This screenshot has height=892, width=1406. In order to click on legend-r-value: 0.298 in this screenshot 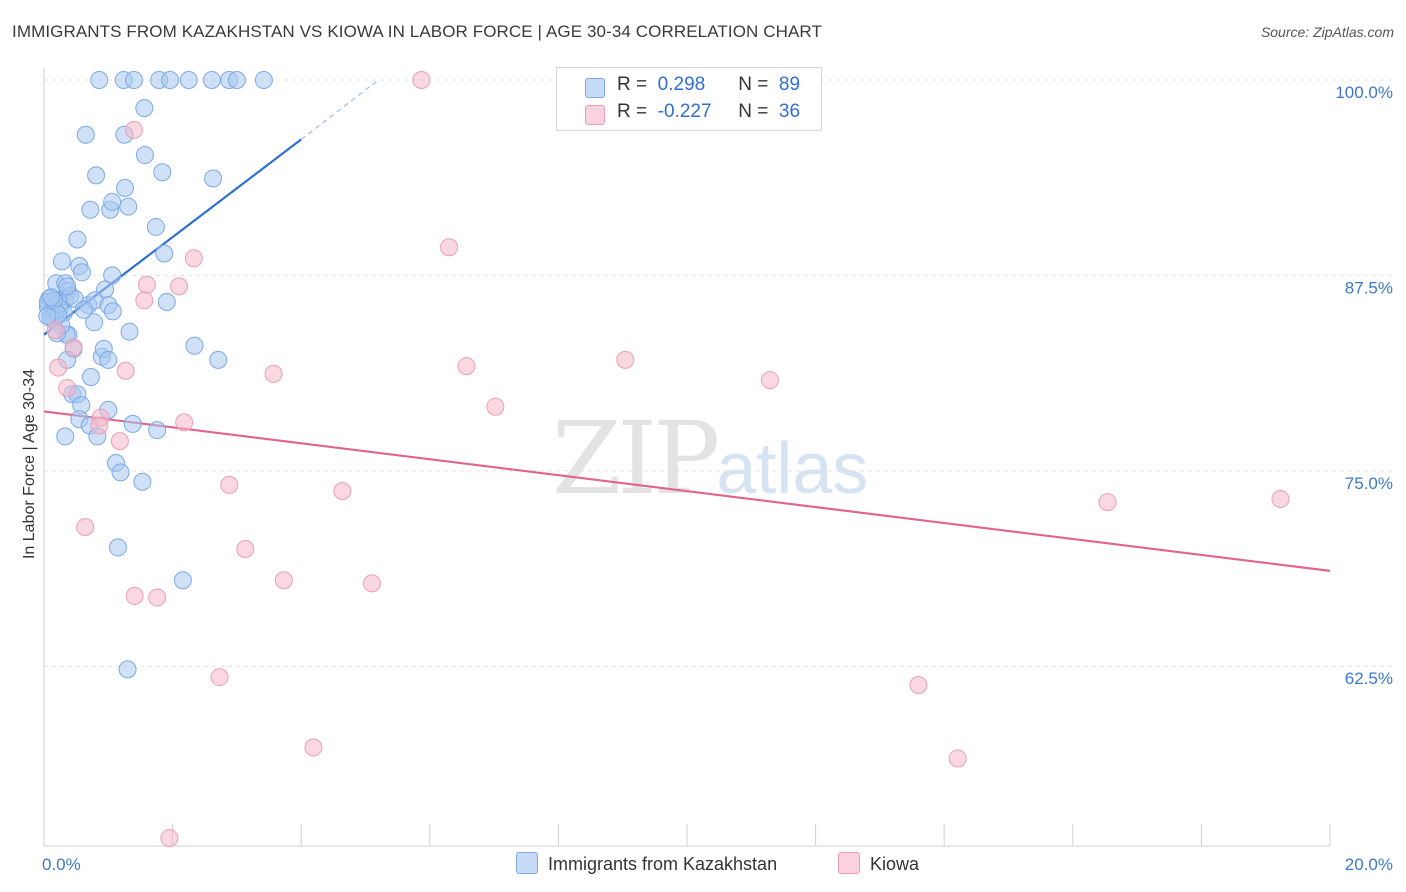, I will do `click(681, 84)`.